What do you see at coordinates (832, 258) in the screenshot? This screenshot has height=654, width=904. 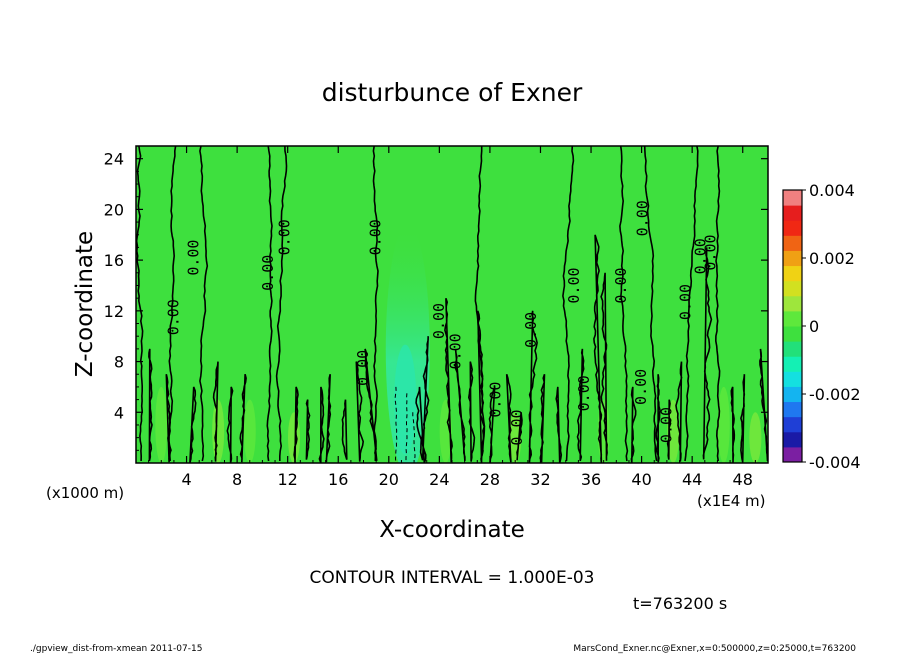 I see `colorbar-label: 0.002` at bounding box center [832, 258].